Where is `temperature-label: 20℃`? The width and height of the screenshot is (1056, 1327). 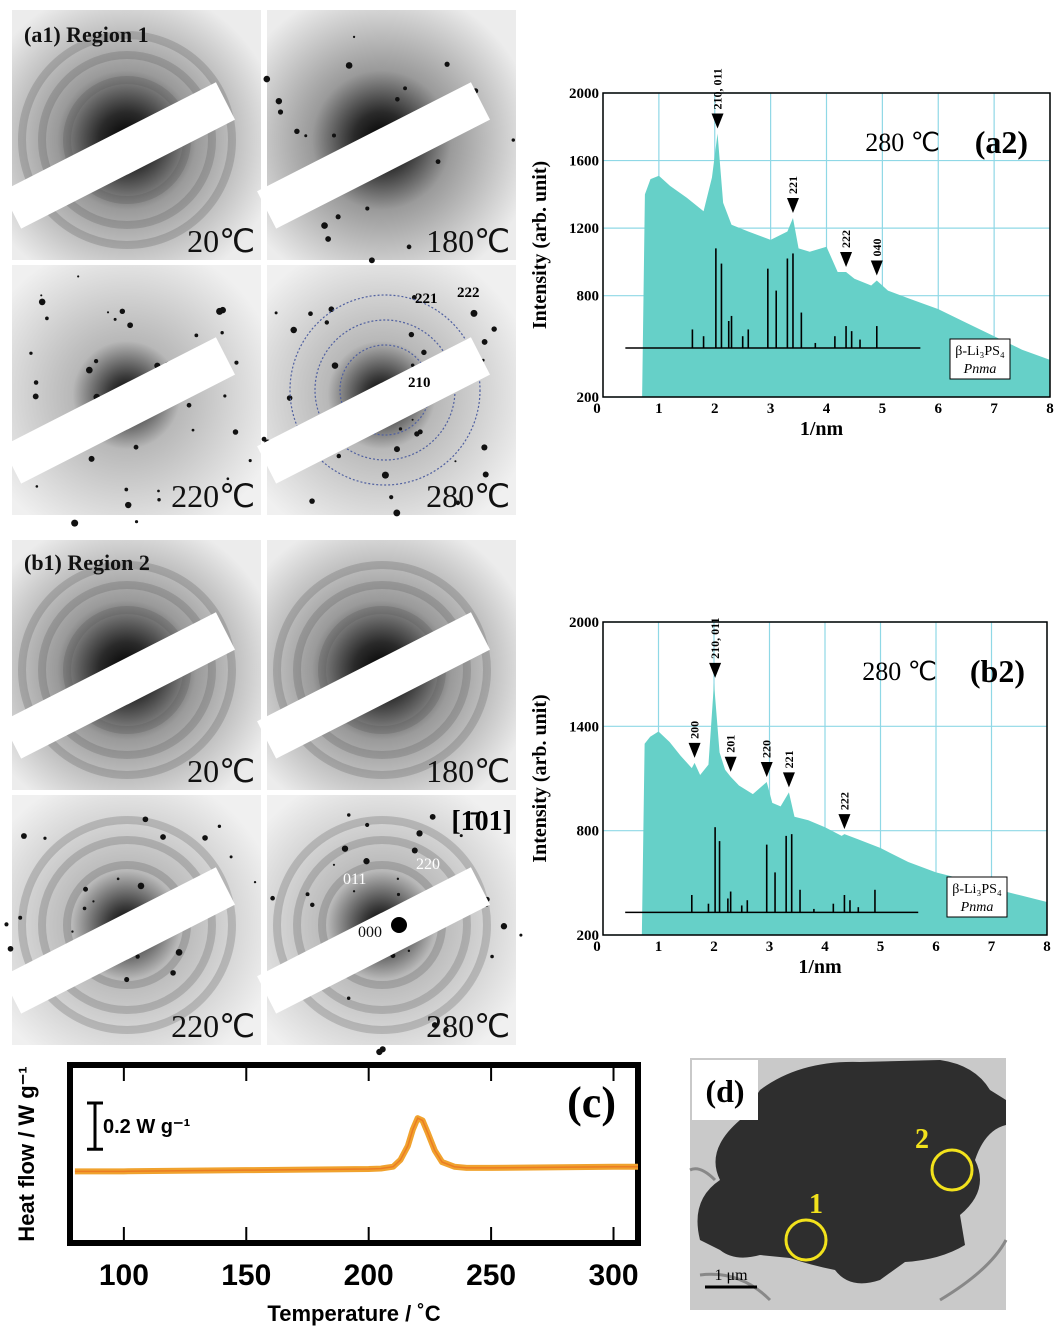
temperature-label: 20℃ is located at coordinates (221, 241).